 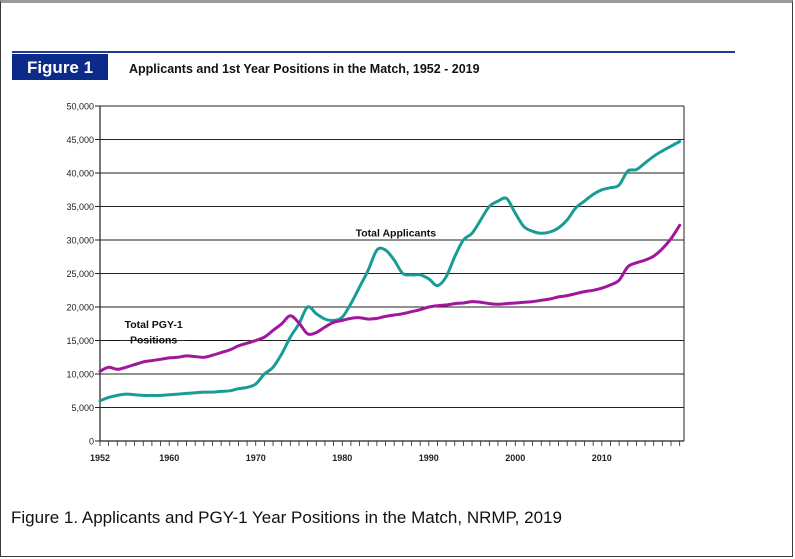 What do you see at coordinates (153, 341) in the screenshot?
I see `positions-label-line2: Positions` at bounding box center [153, 341].